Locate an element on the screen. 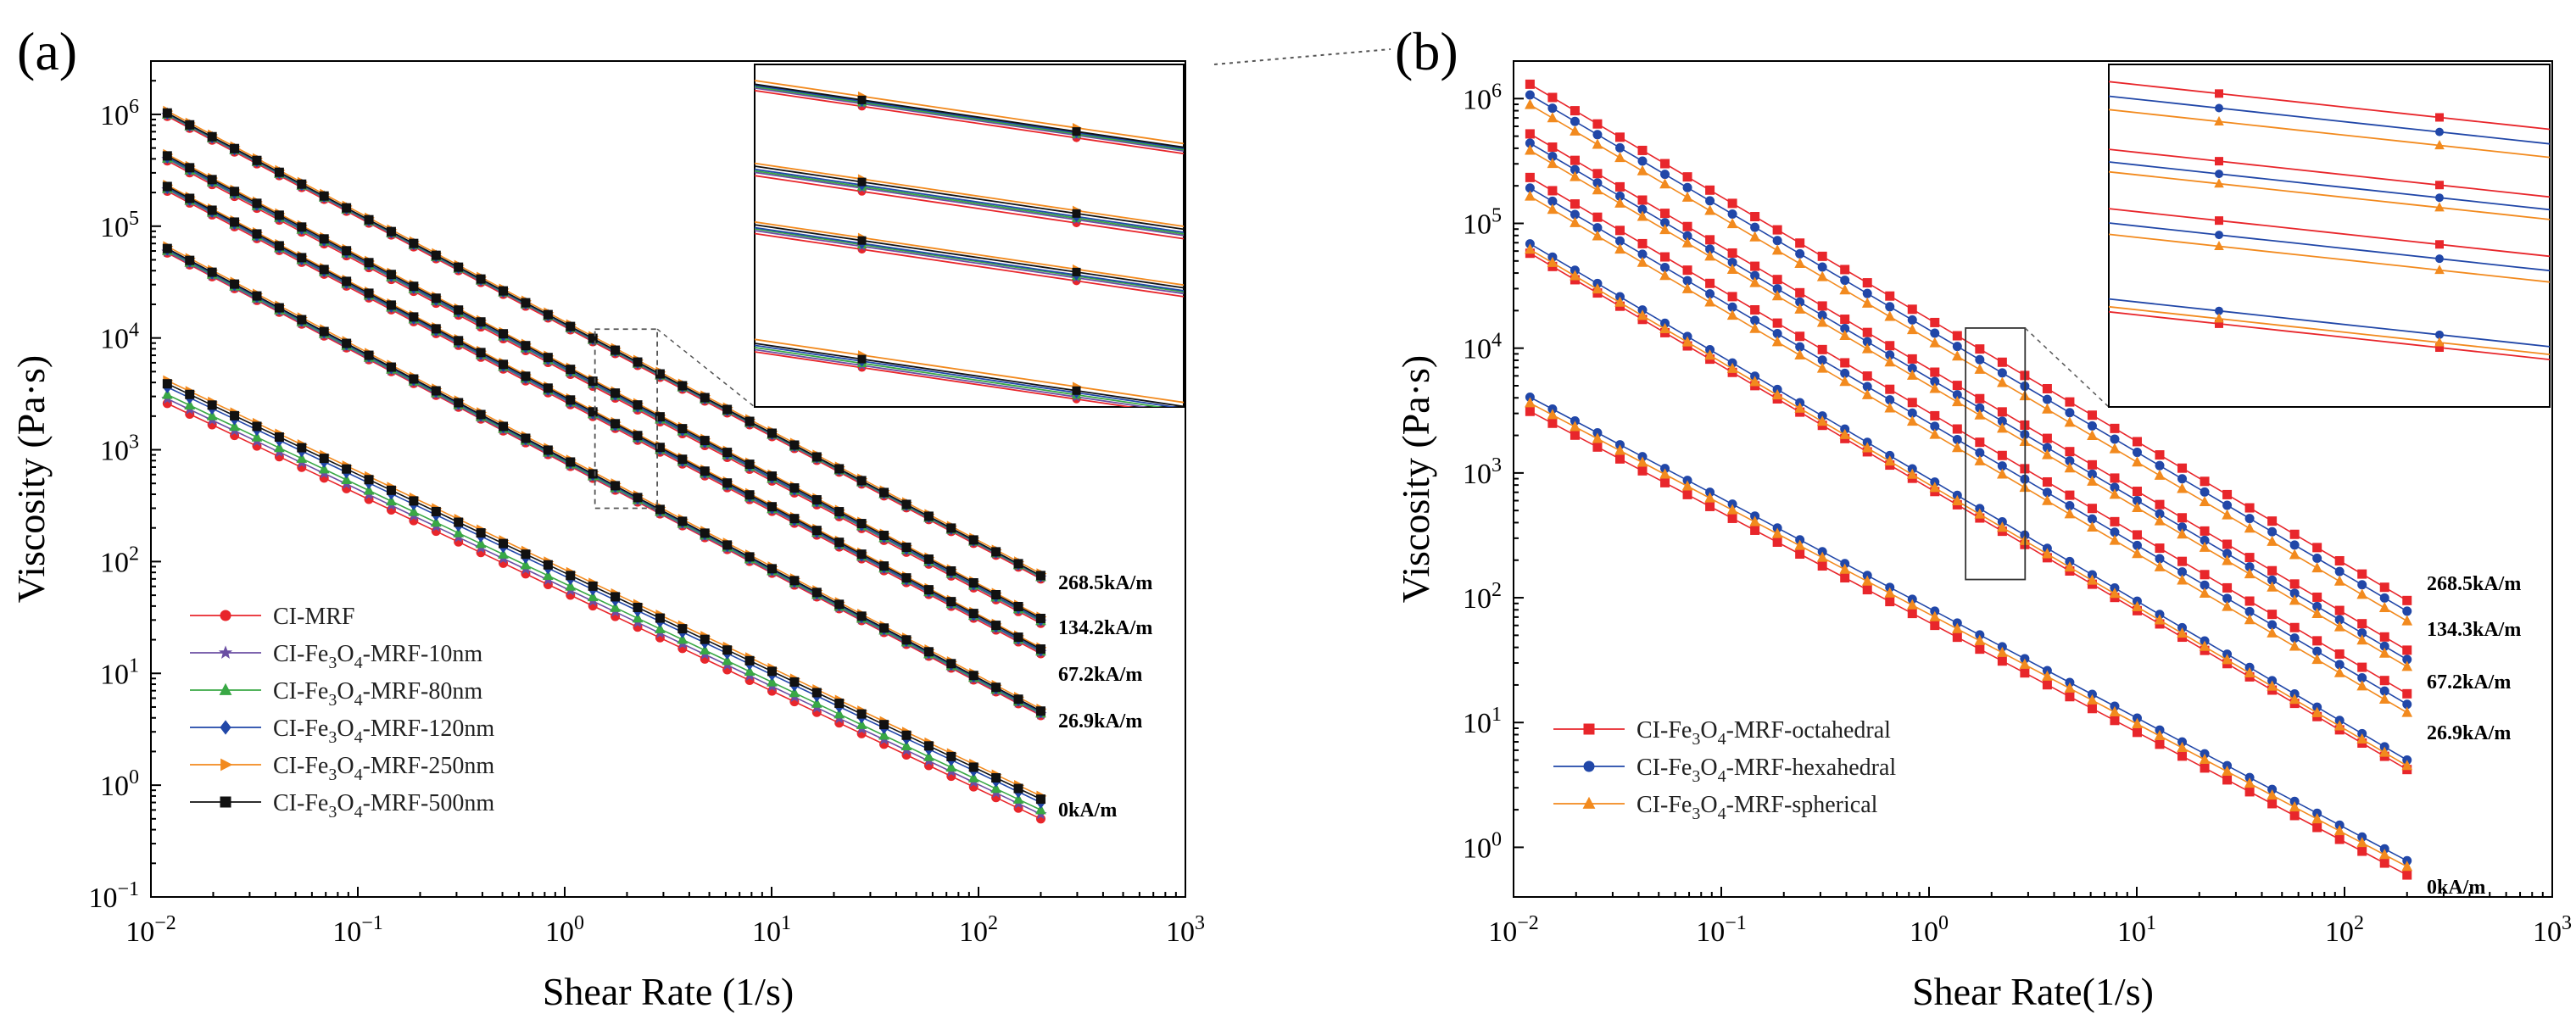 This screenshot has height=1036, width=2576. y-tick-label: 100 is located at coordinates (1482, 846).